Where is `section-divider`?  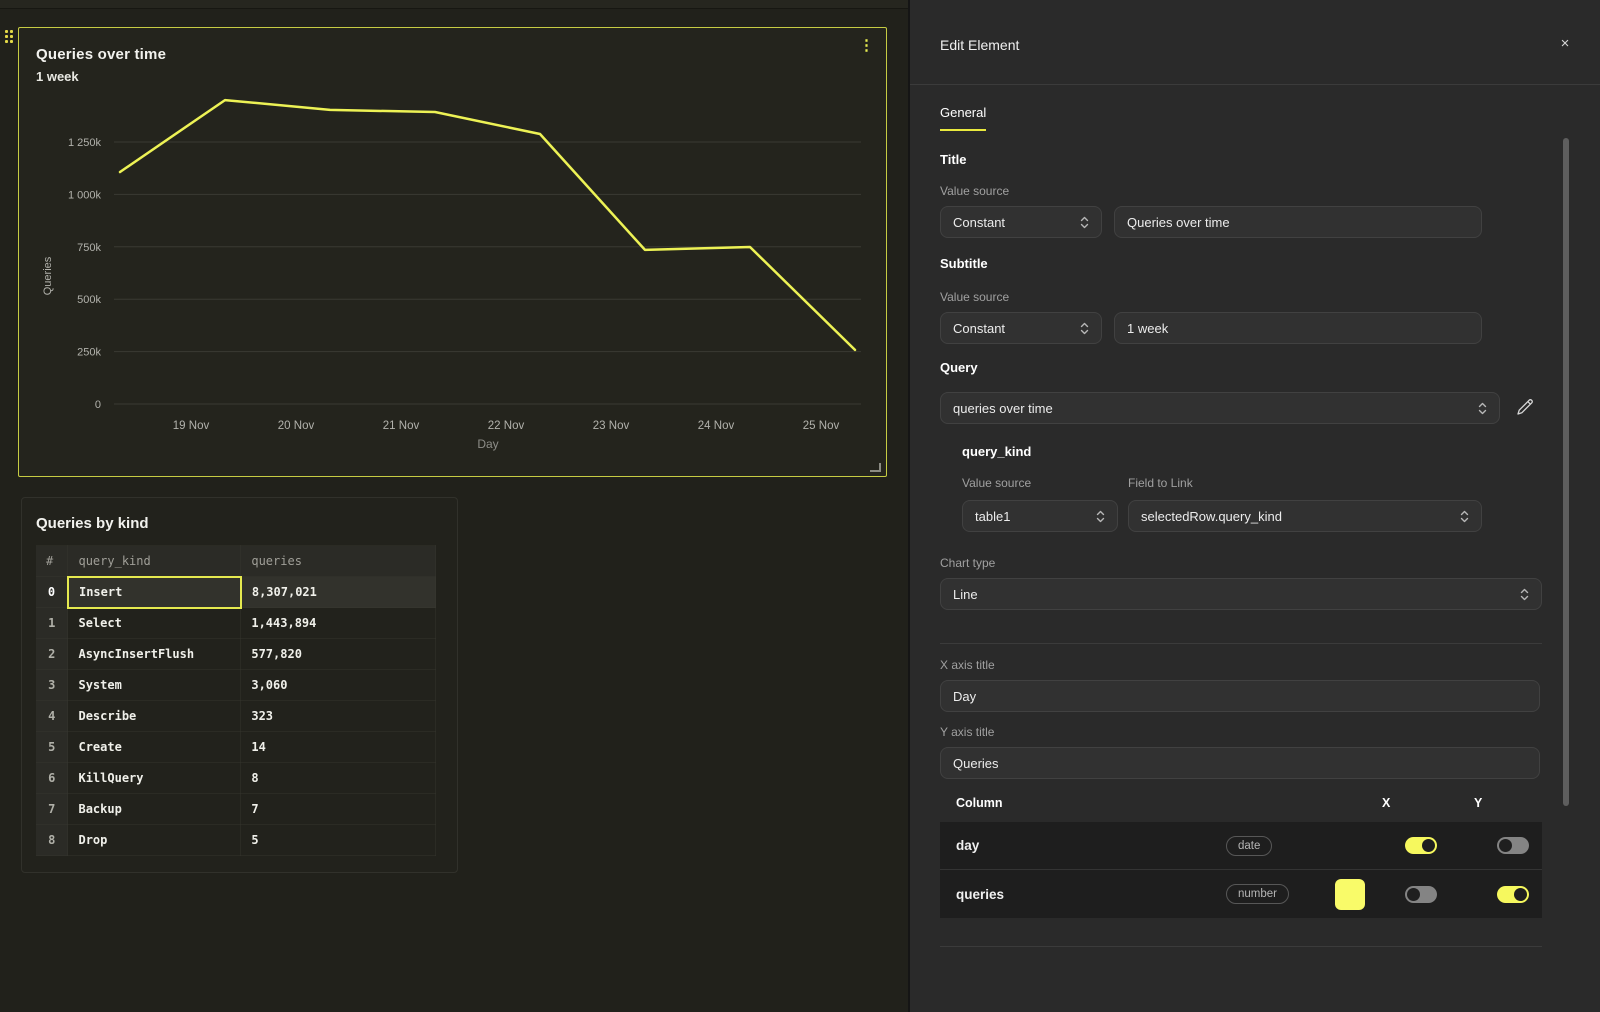
section-divider is located at coordinates (1241, 643).